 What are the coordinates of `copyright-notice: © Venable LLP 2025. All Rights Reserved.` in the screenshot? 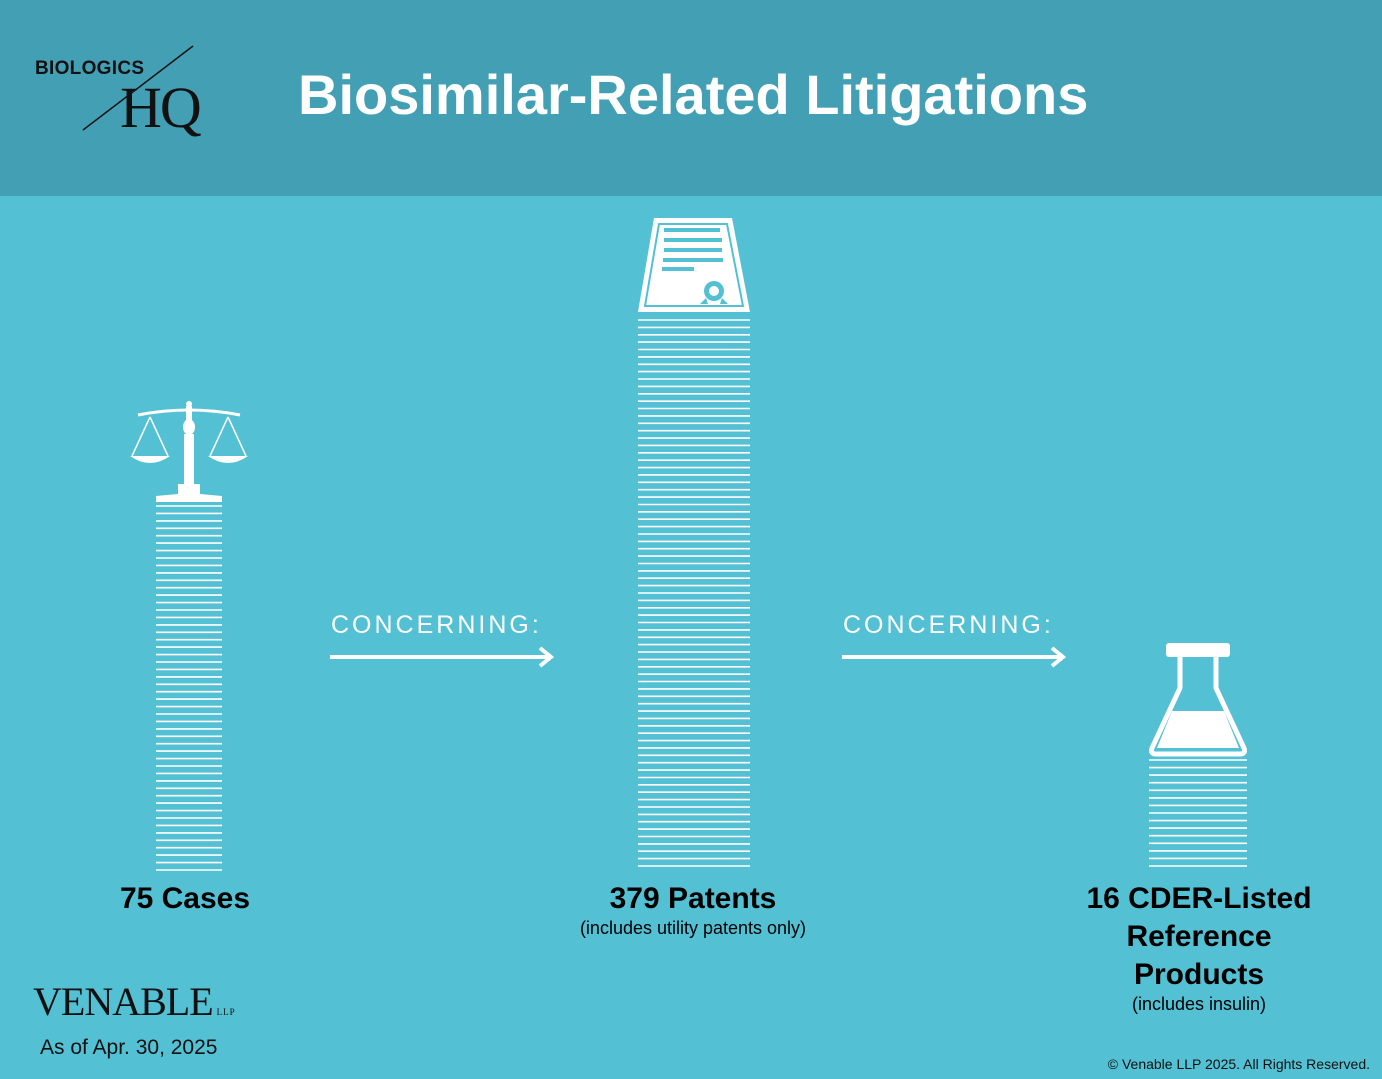 It's located at (1238, 1064).